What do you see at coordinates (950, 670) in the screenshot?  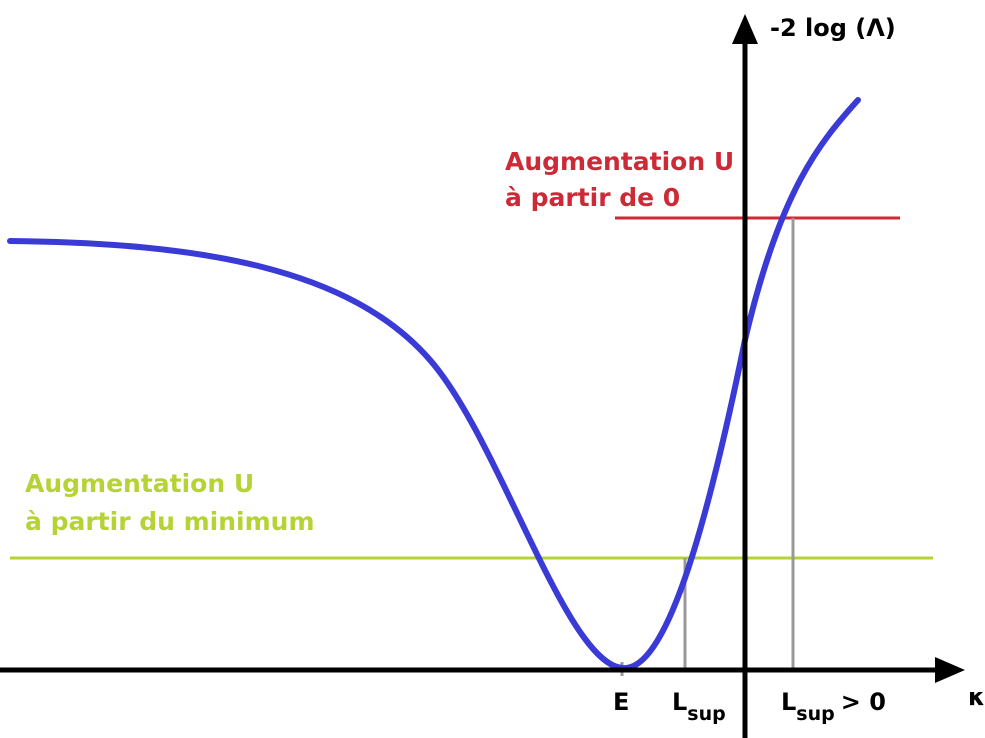 I see `x-axis-arrow` at bounding box center [950, 670].